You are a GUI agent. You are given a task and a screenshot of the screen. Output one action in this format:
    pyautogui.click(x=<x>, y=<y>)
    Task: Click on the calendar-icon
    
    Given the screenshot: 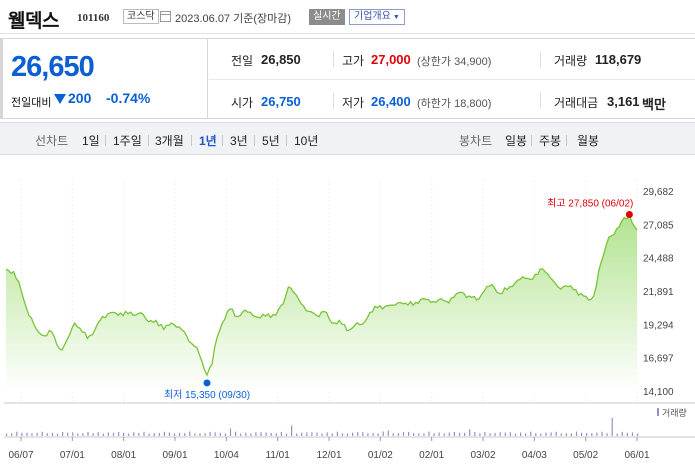 What is the action you would take?
    pyautogui.click(x=165, y=16)
    